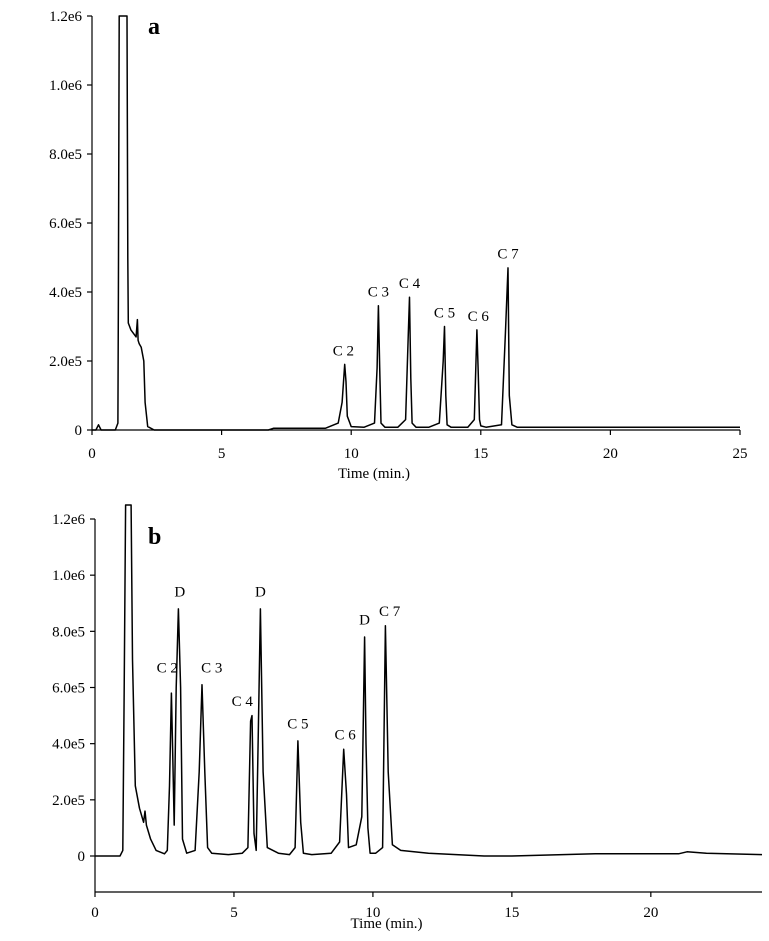  Describe the element at coordinates (154, 27) in the screenshot. I see `panel-letter: a` at that location.